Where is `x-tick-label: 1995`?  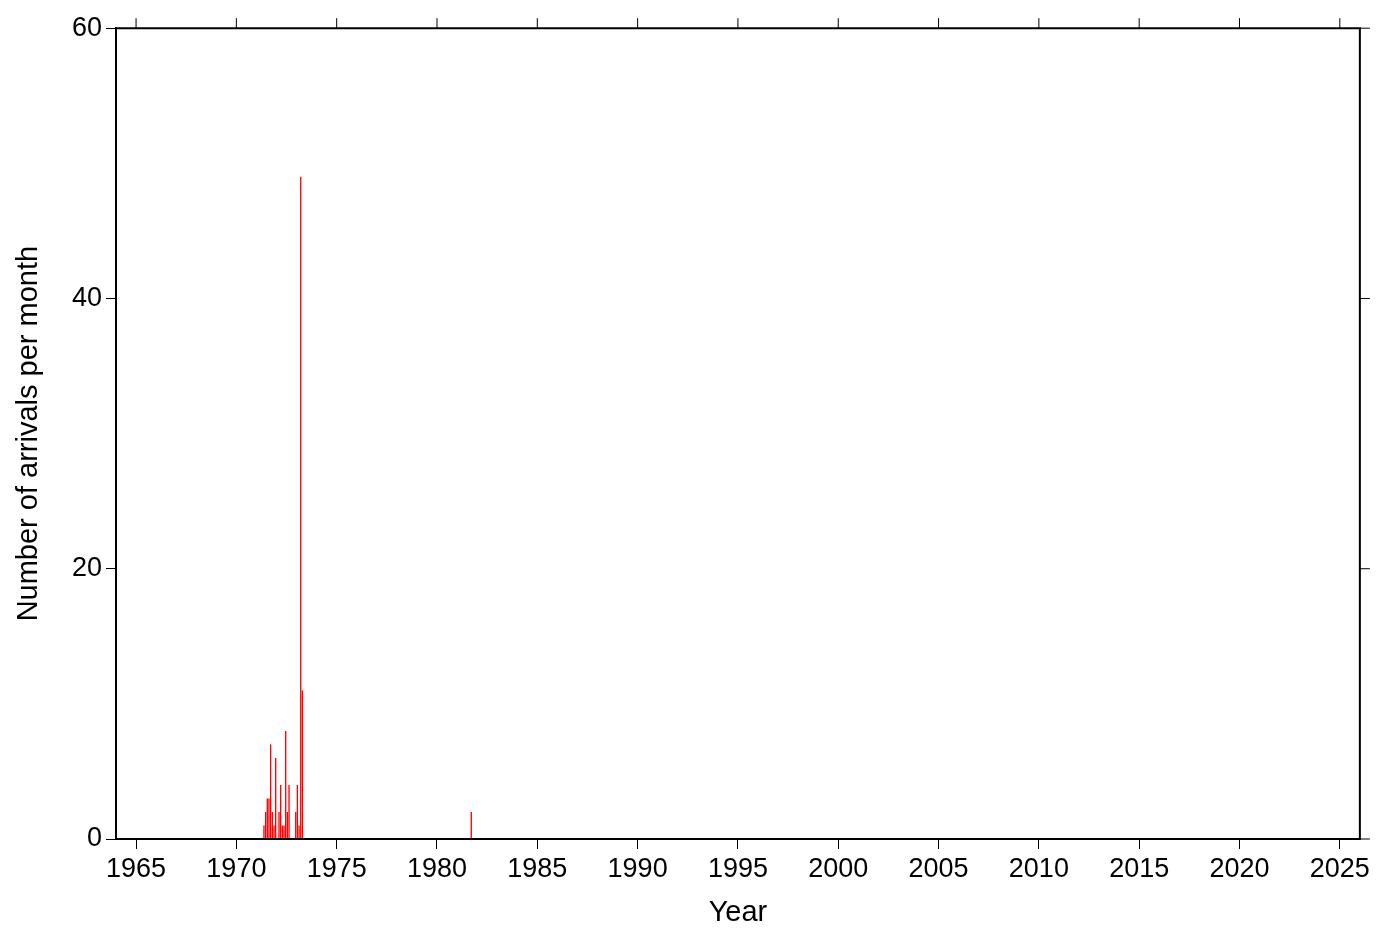
x-tick-label: 1995 is located at coordinates (737, 867).